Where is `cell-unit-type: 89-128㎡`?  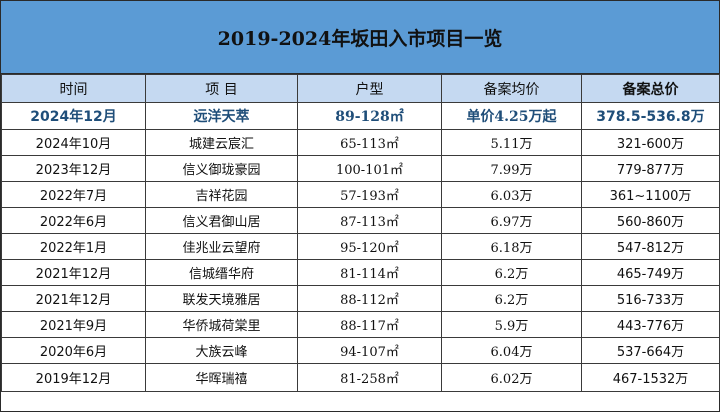
cell-unit-type: 89-128㎡ is located at coordinates (369, 116).